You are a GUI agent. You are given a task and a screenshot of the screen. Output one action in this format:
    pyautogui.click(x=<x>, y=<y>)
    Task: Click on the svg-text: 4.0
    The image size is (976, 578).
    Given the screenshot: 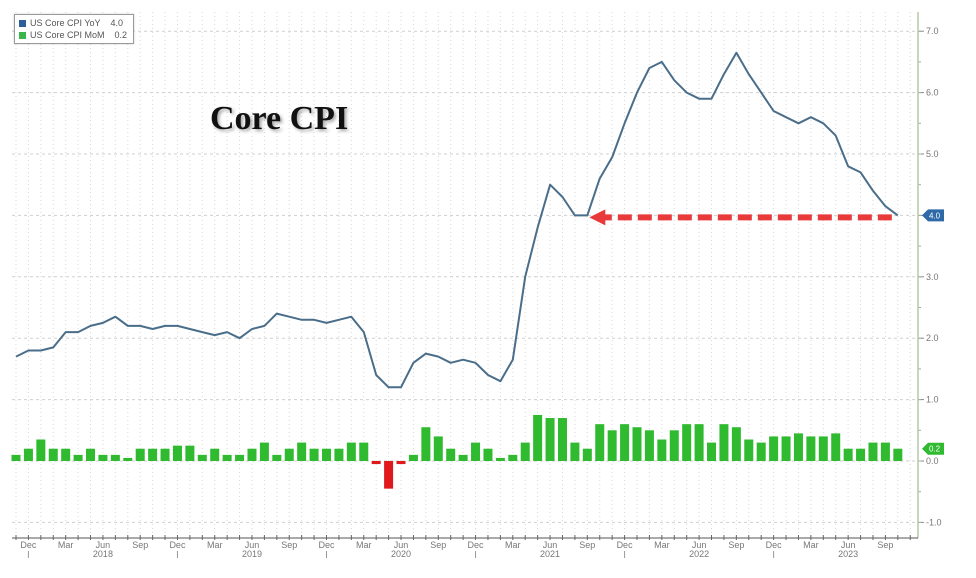 What is the action you would take?
    pyautogui.click(x=935, y=215)
    